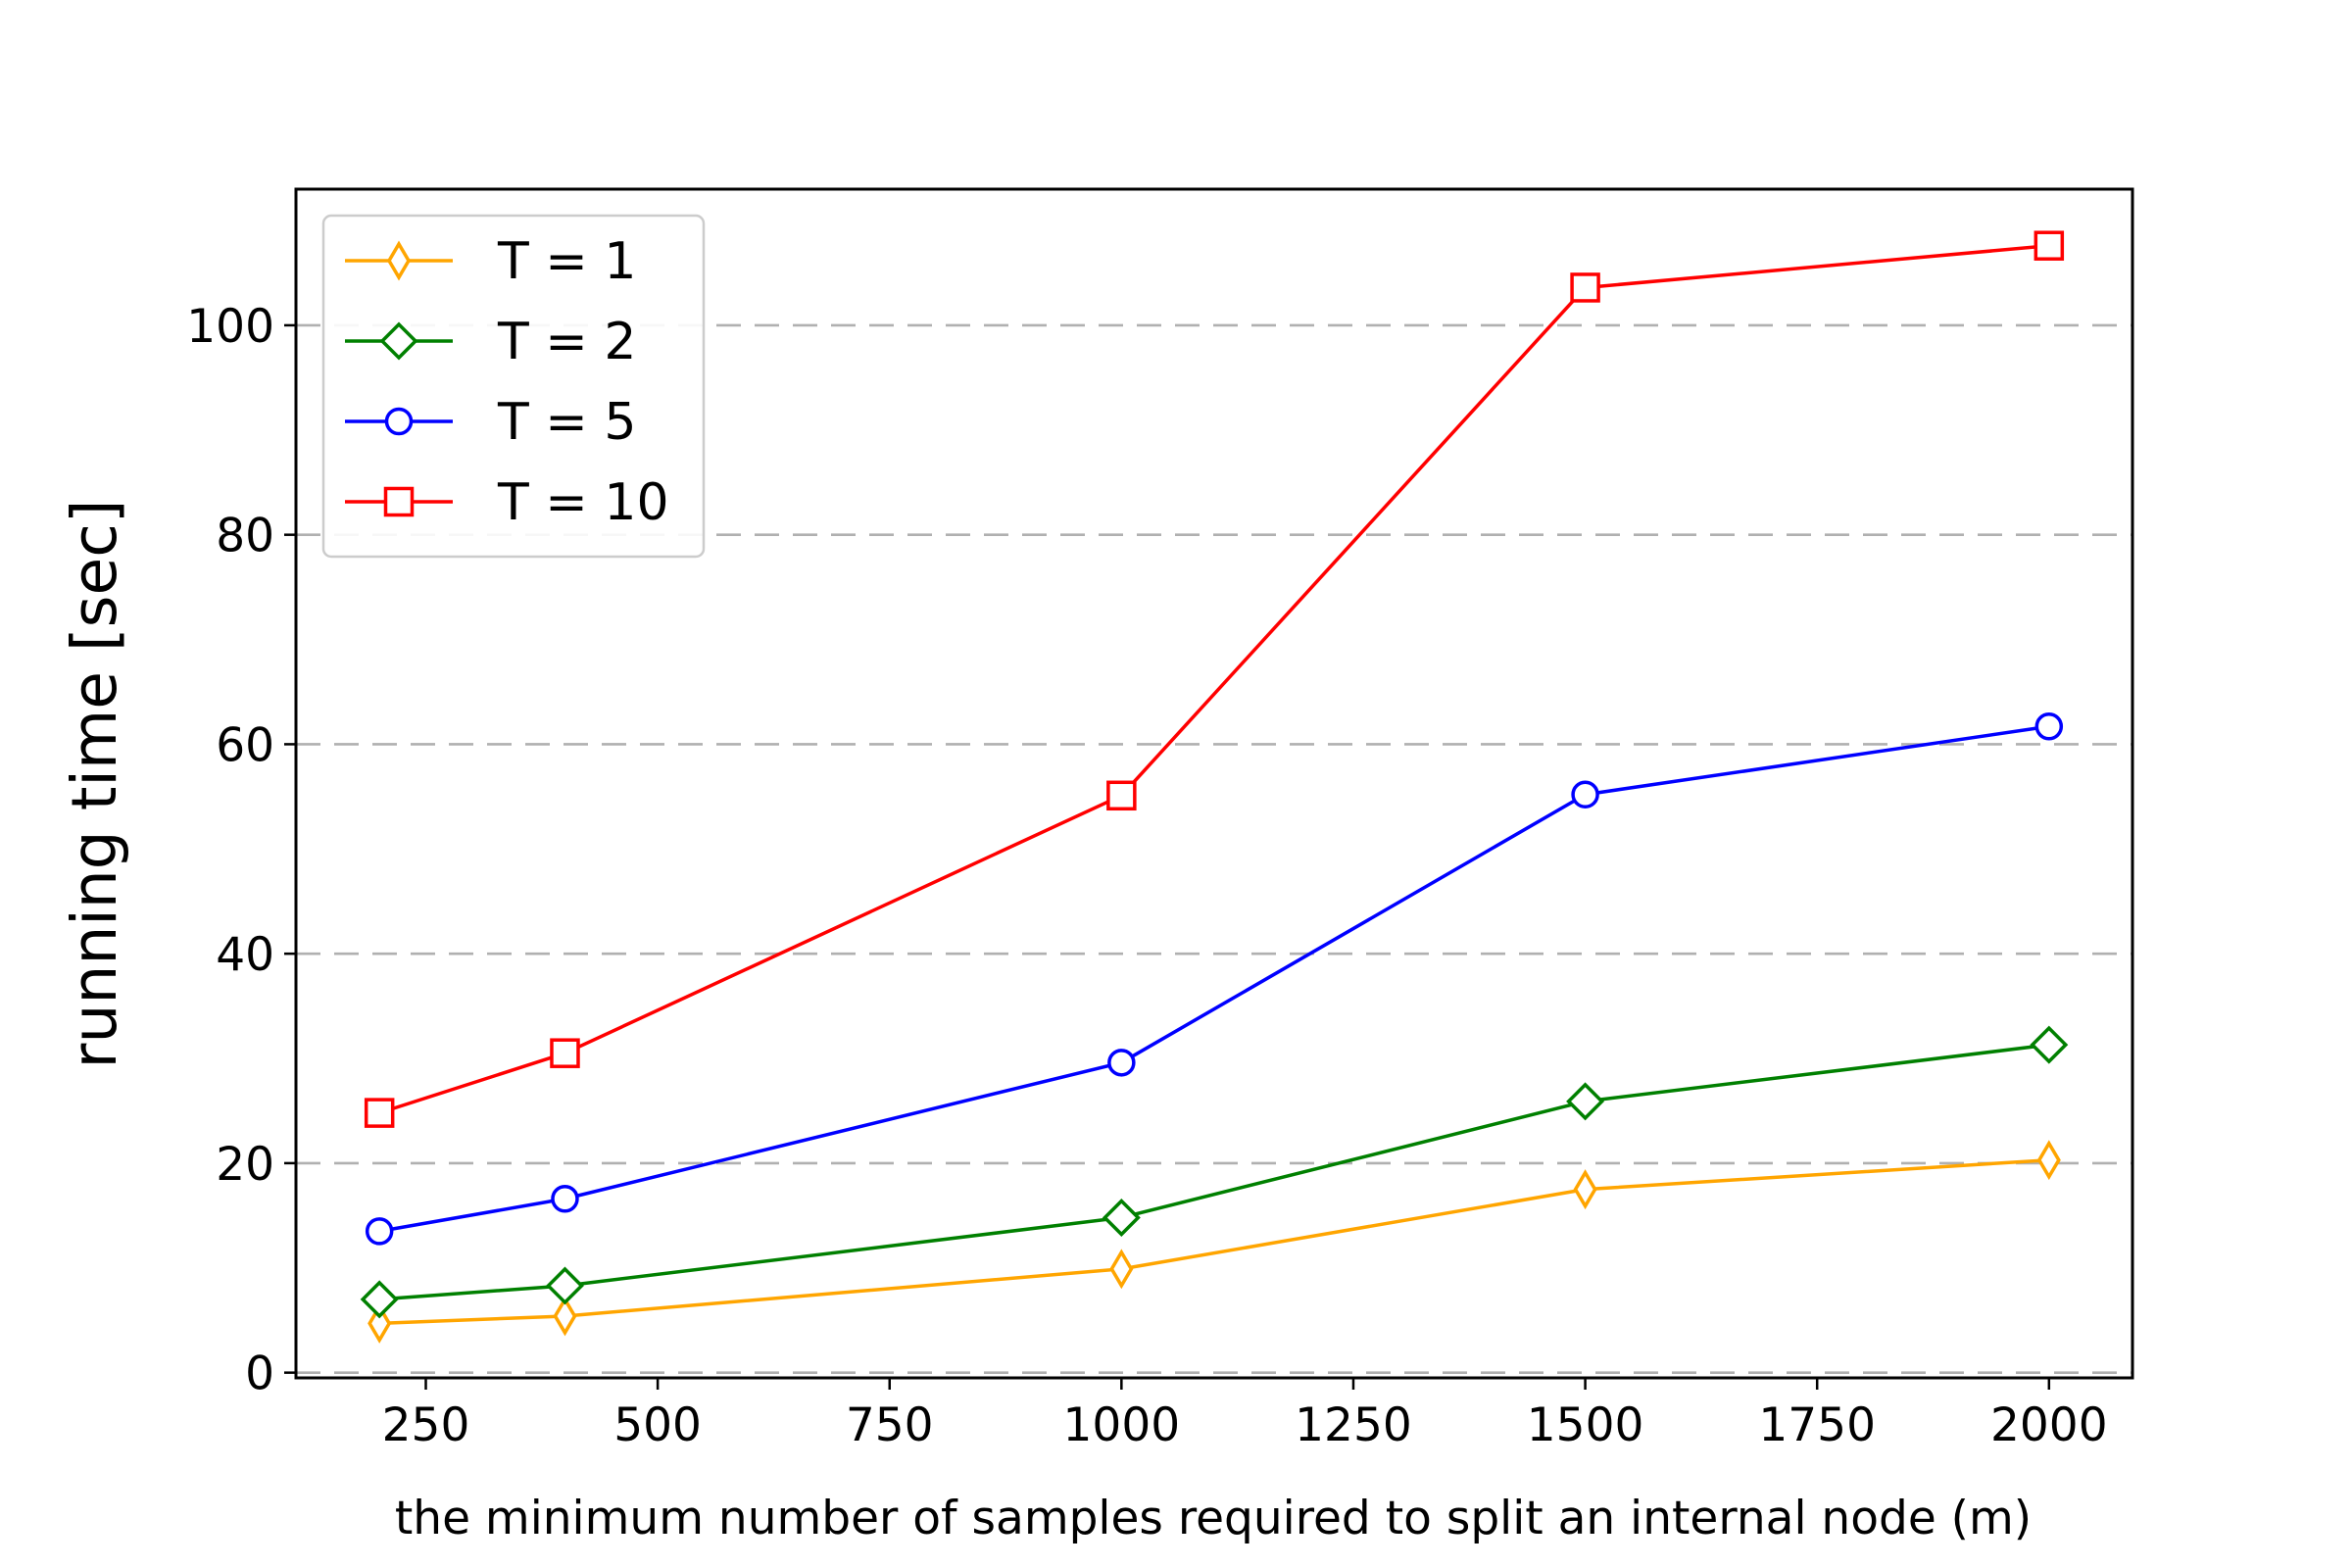 This screenshot has height=1568, width=2352. Describe the element at coordinates (583, 503) in the screenshot. I see `legend-label: T = 10` at that location.